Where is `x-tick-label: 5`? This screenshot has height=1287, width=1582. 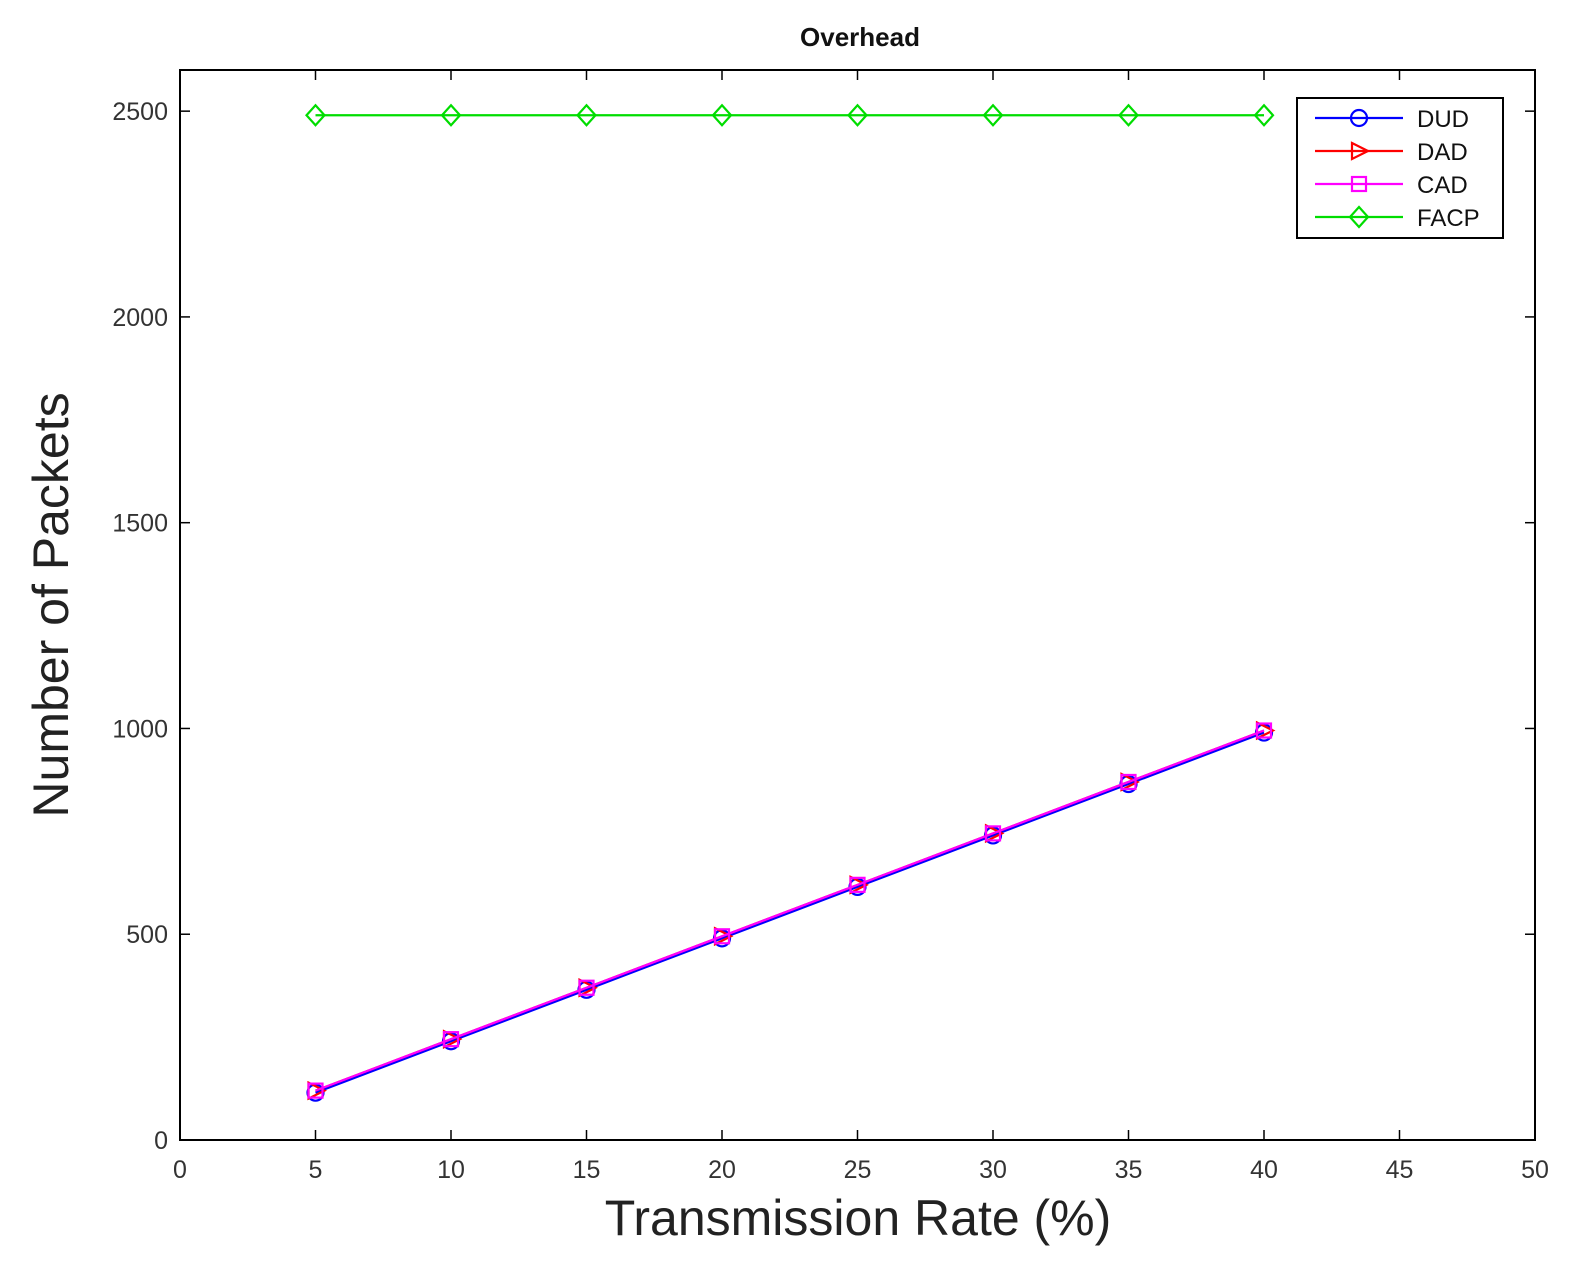 x-tick-label: 5 is located at coordinates (316, 1170).